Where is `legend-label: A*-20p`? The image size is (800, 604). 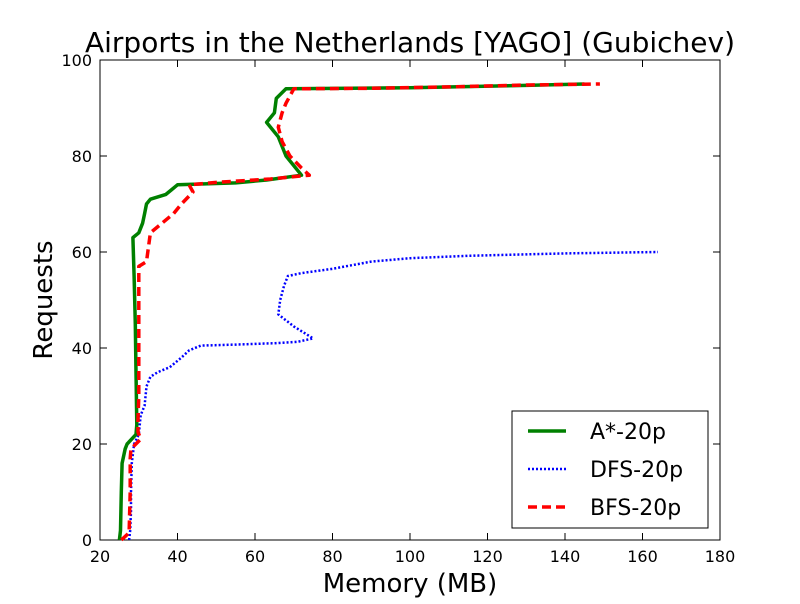 legend-label: A*-20p is located at coordinates (628, 432).